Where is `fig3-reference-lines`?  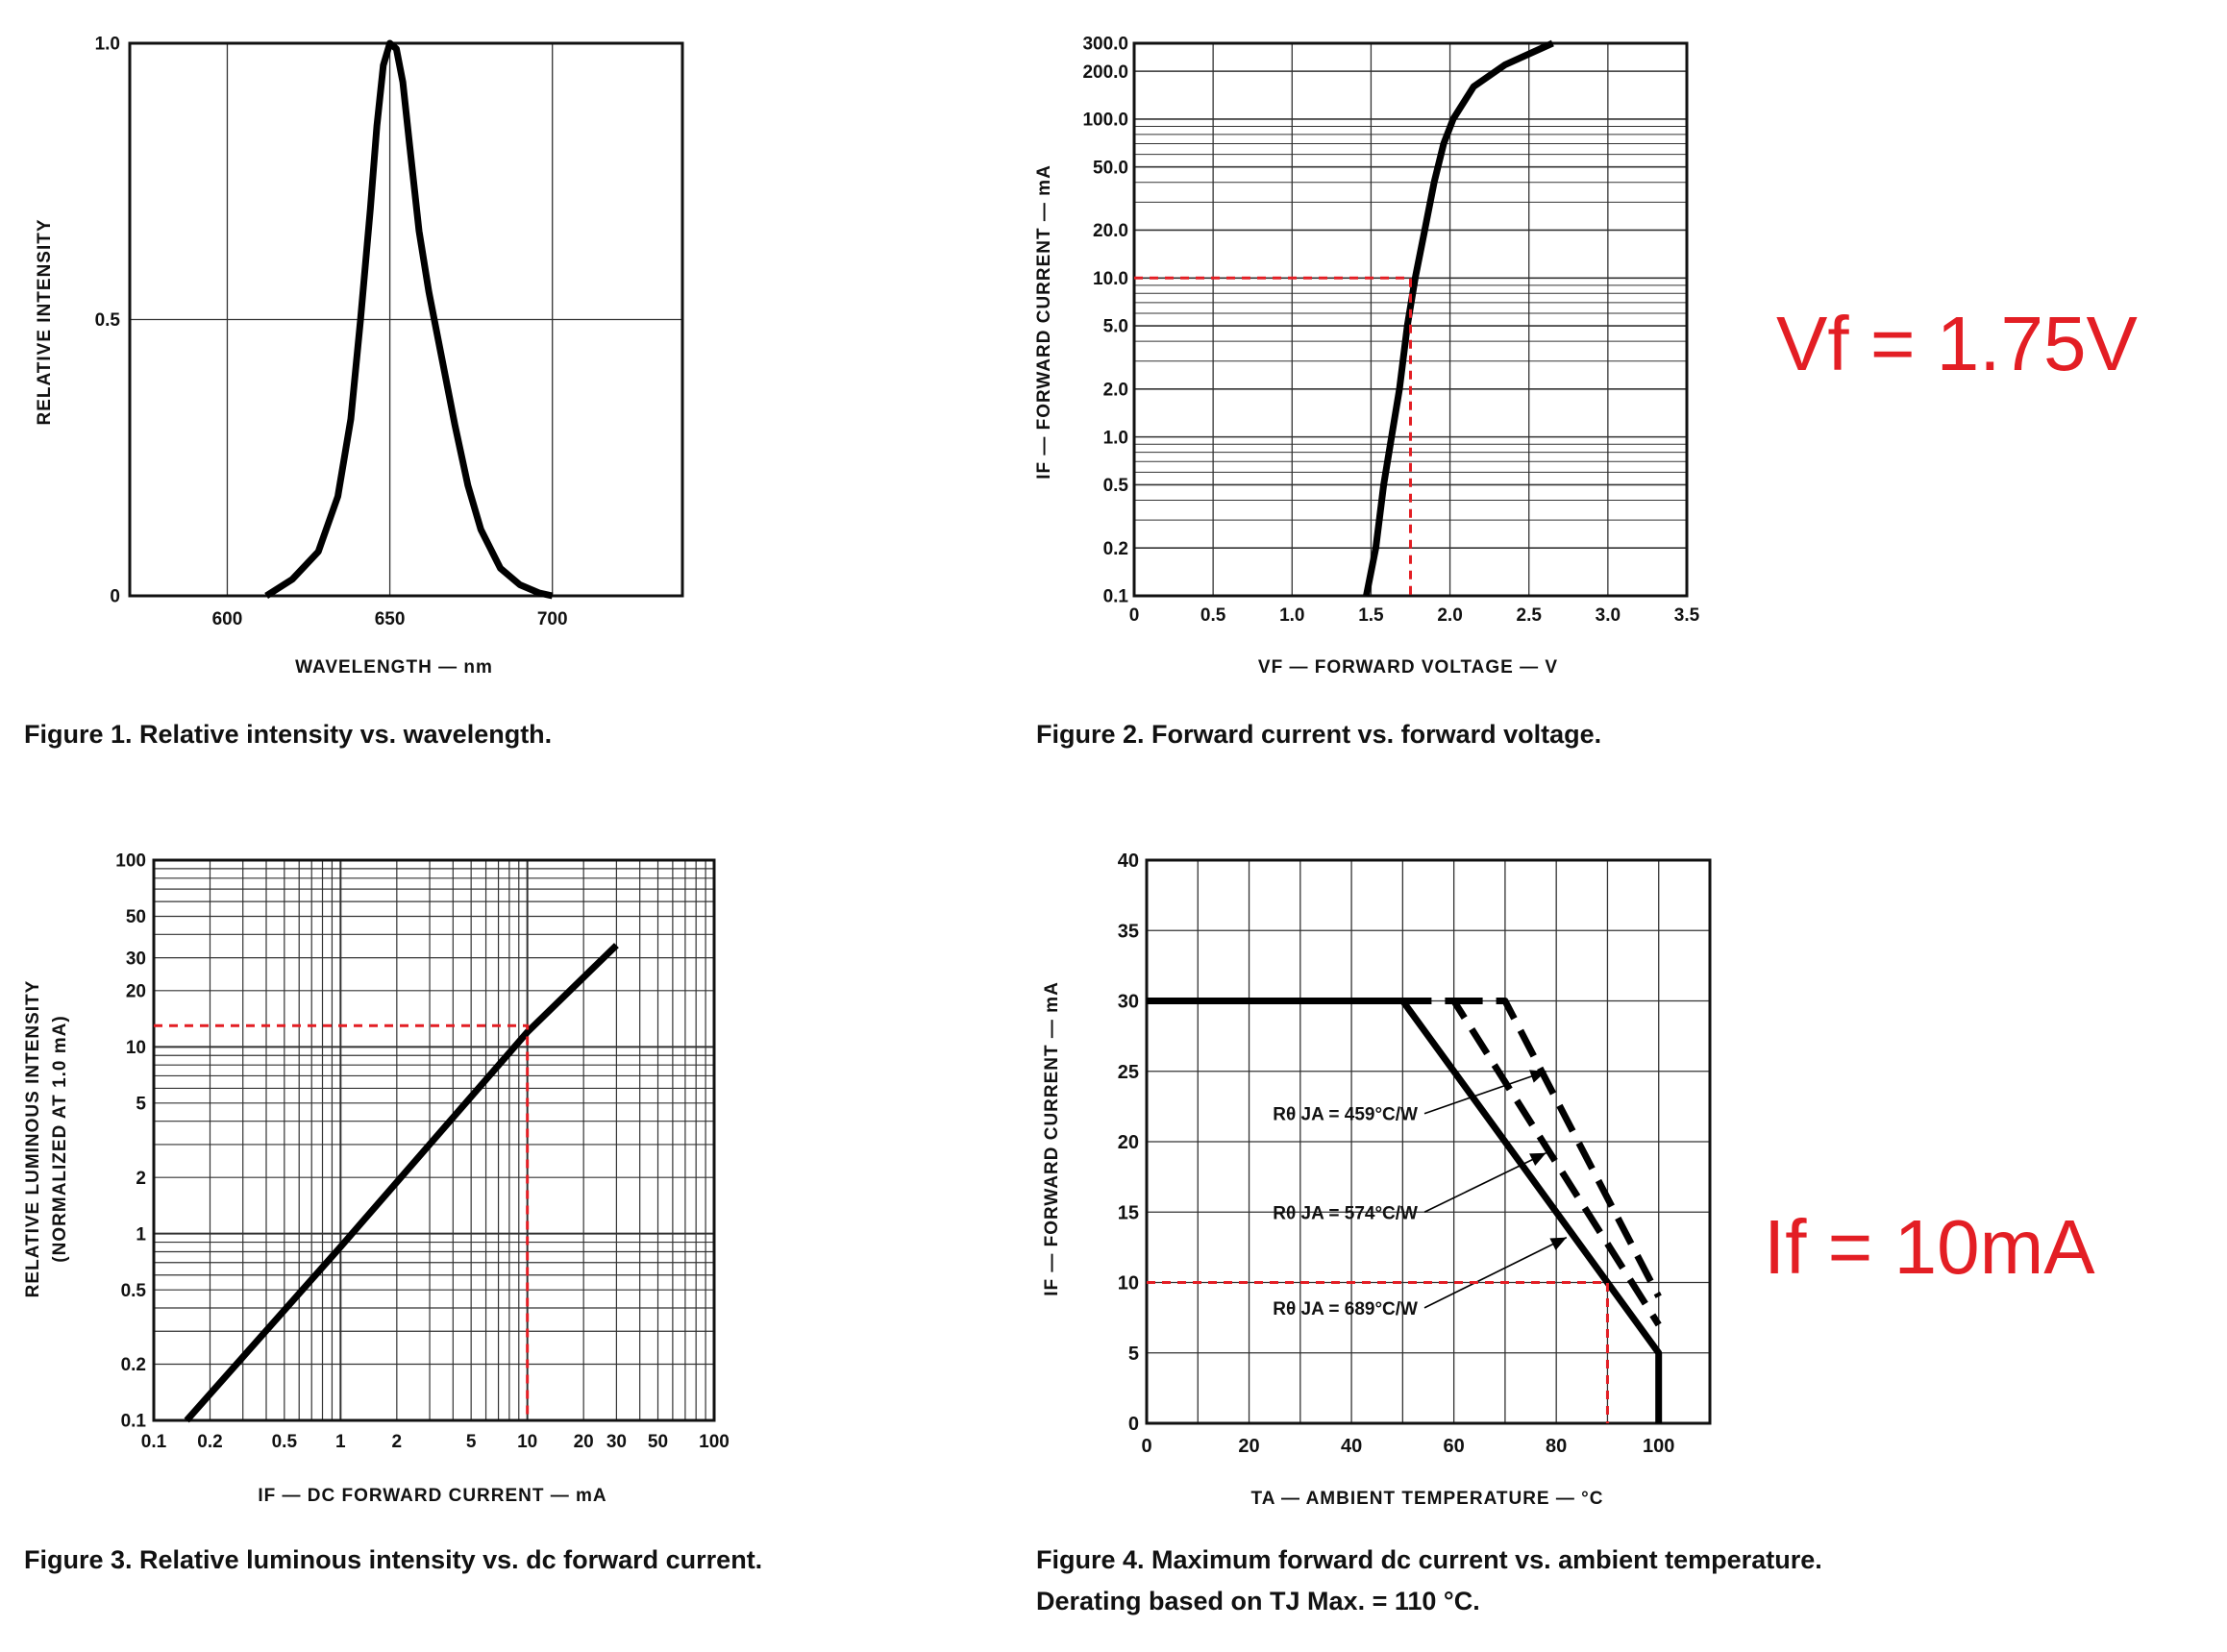
fig3-reference-lines is located at coordinates (342, 1221).